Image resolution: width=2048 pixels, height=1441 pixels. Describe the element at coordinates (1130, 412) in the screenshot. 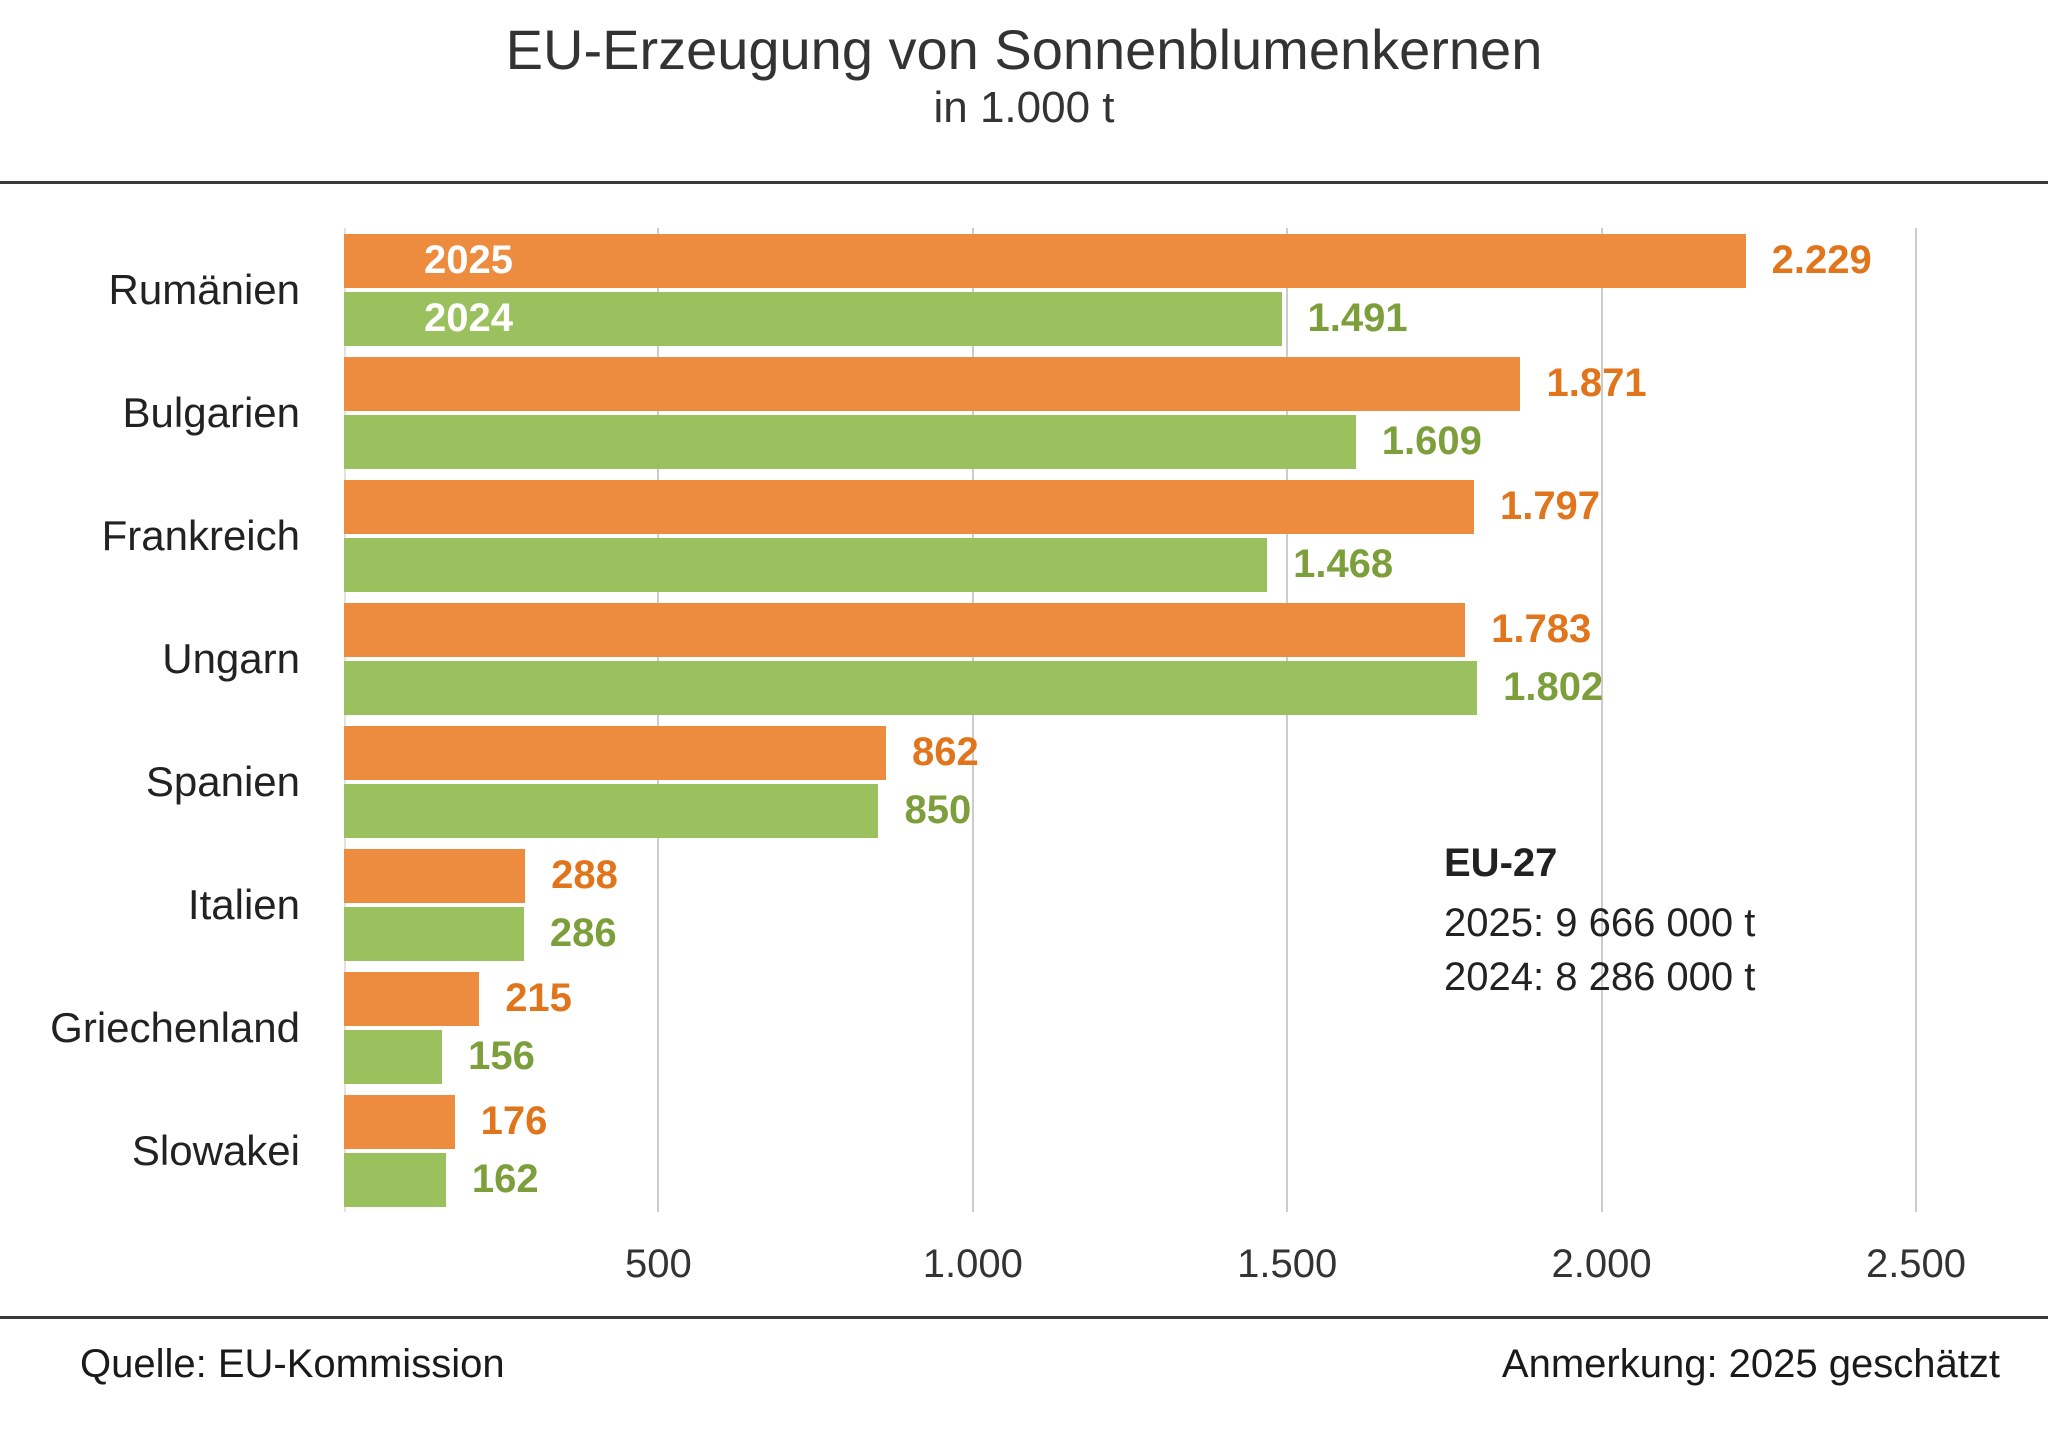

I see `bar-pair: 1.871 1.609` at that location.